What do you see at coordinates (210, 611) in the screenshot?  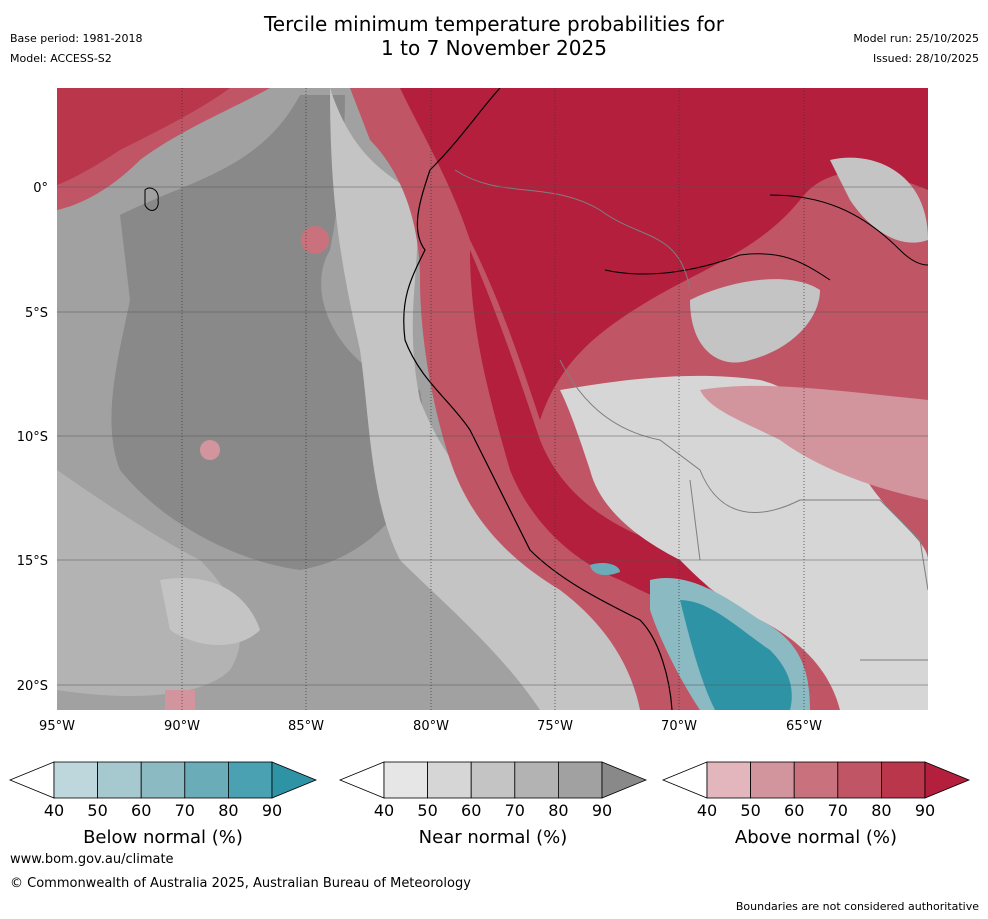 I see `near-normal-sw-light` at bounding box center [210, 611].